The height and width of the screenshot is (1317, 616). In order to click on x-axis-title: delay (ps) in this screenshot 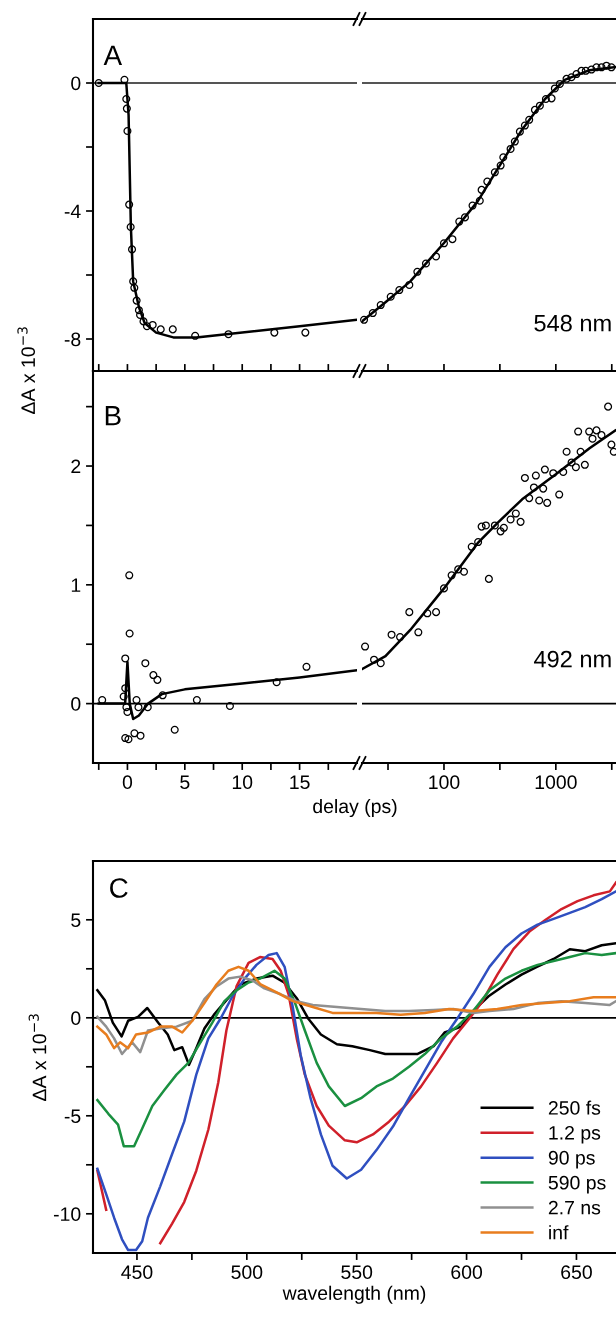, I will do `click(355, 808)`.